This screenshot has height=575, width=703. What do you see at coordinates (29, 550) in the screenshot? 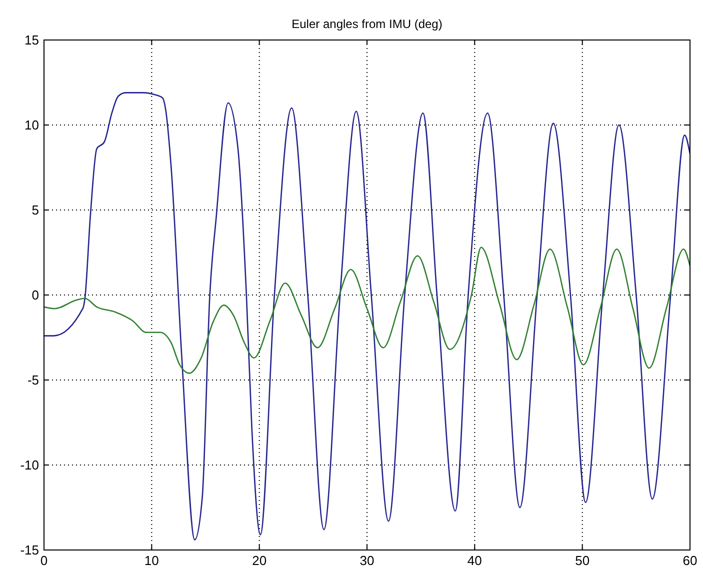
I see `y-tick-label: -15` at bounding box center [29, 550].